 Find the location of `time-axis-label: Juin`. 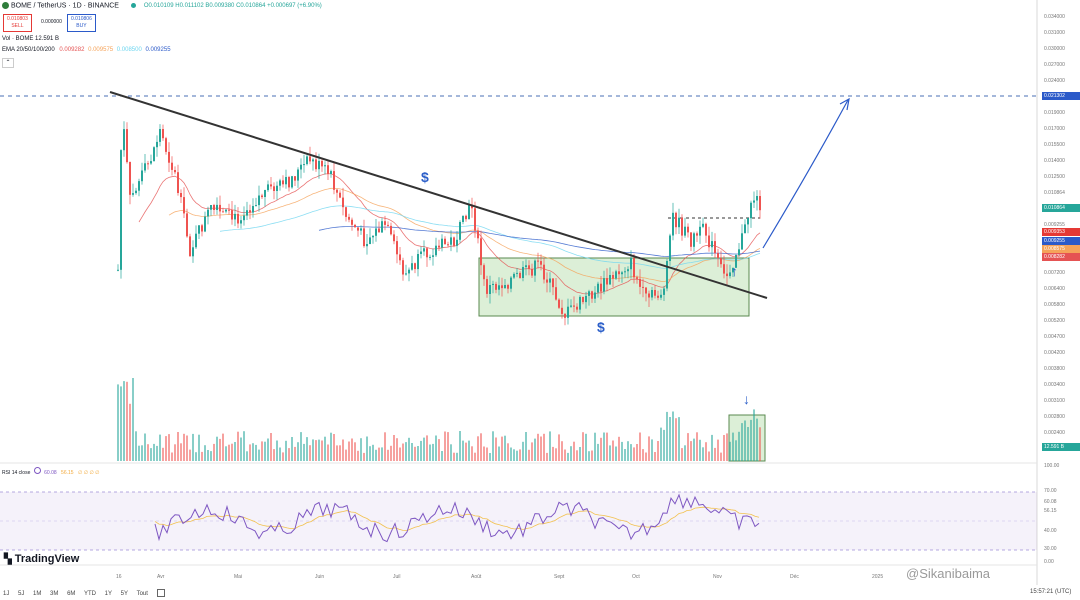

time-axis-label: Juin is located at coordinates (319, 577).